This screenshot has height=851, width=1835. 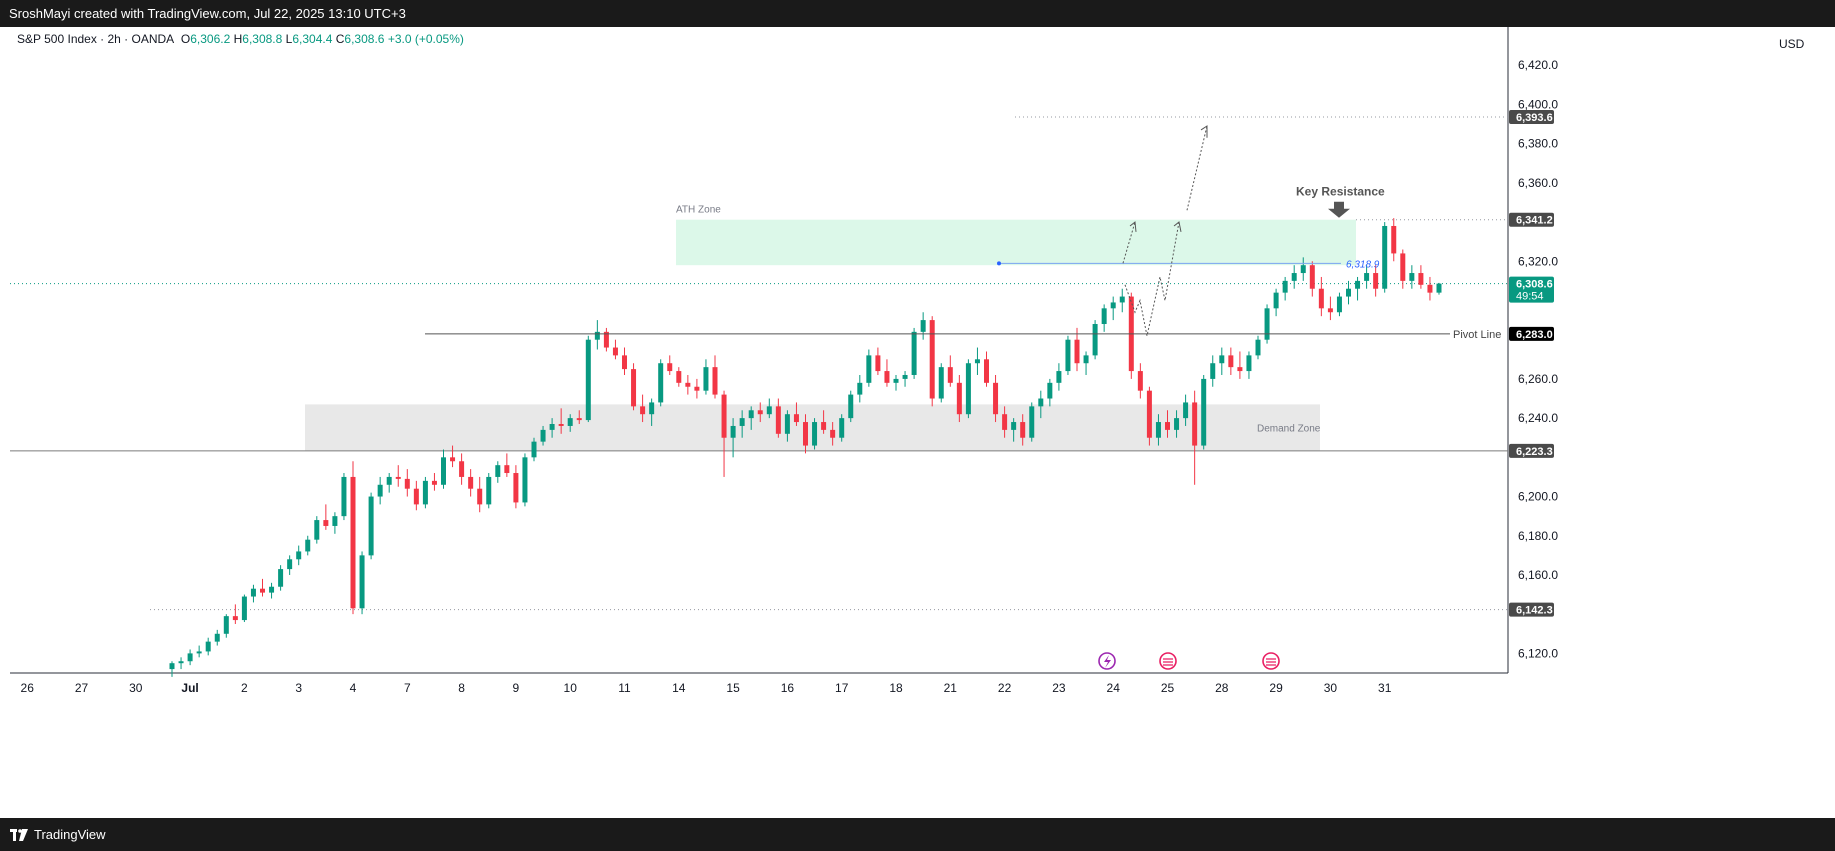 I want to click on tradingview-logo: TradingView, so click(x=58, y=834).